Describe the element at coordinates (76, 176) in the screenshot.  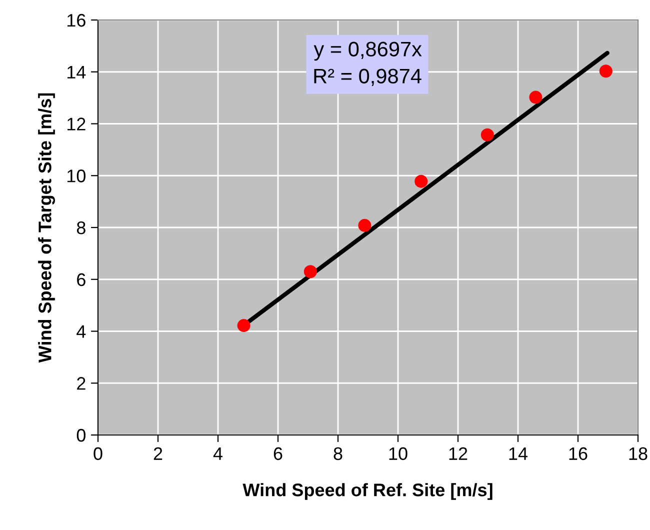
I see `y-tick-label: 10` at that location.